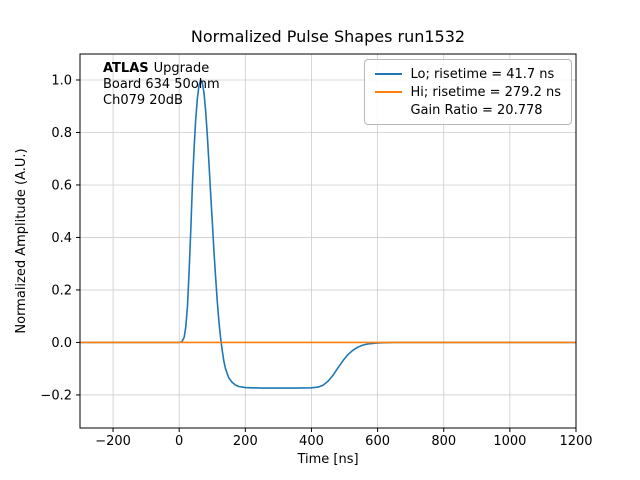  Describe the element at coordinates (389, 74) in the screenshot. I see `legend-line-sample-lo` at that location.